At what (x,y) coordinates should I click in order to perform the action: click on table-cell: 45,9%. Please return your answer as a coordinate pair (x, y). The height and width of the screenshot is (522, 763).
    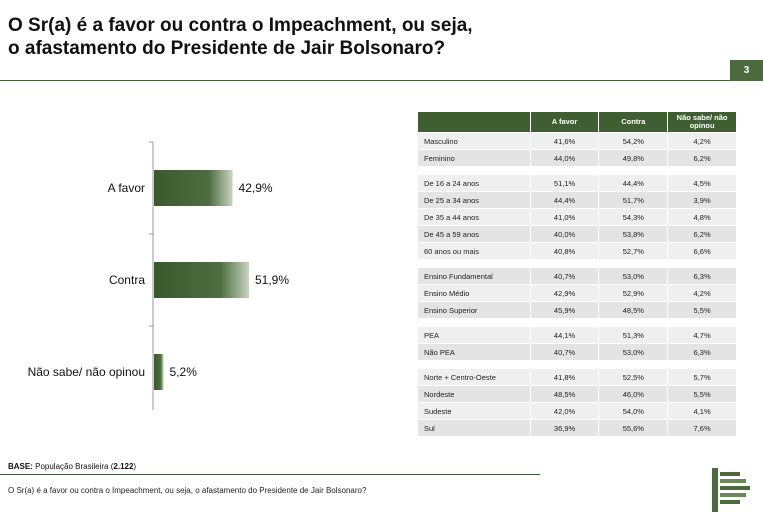
    Looking at the image, I should click on (564, 310).